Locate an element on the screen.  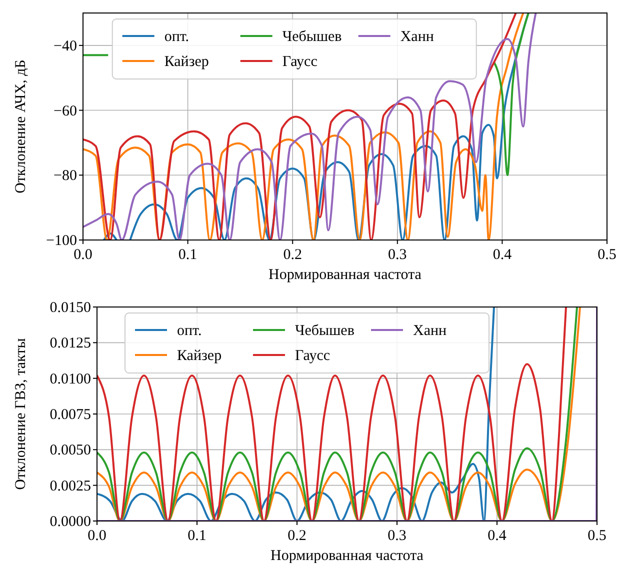
y-tick-label: 0.0100 is located at coordinates (70, 379).